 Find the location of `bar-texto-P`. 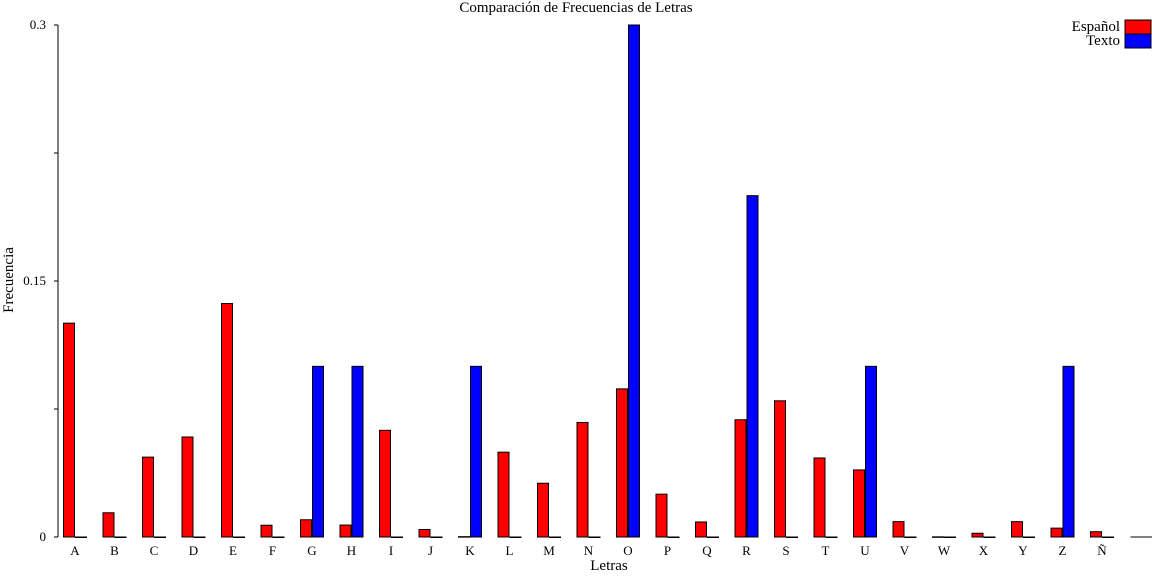

bar-texto-P is located at coordinates (673, 537).